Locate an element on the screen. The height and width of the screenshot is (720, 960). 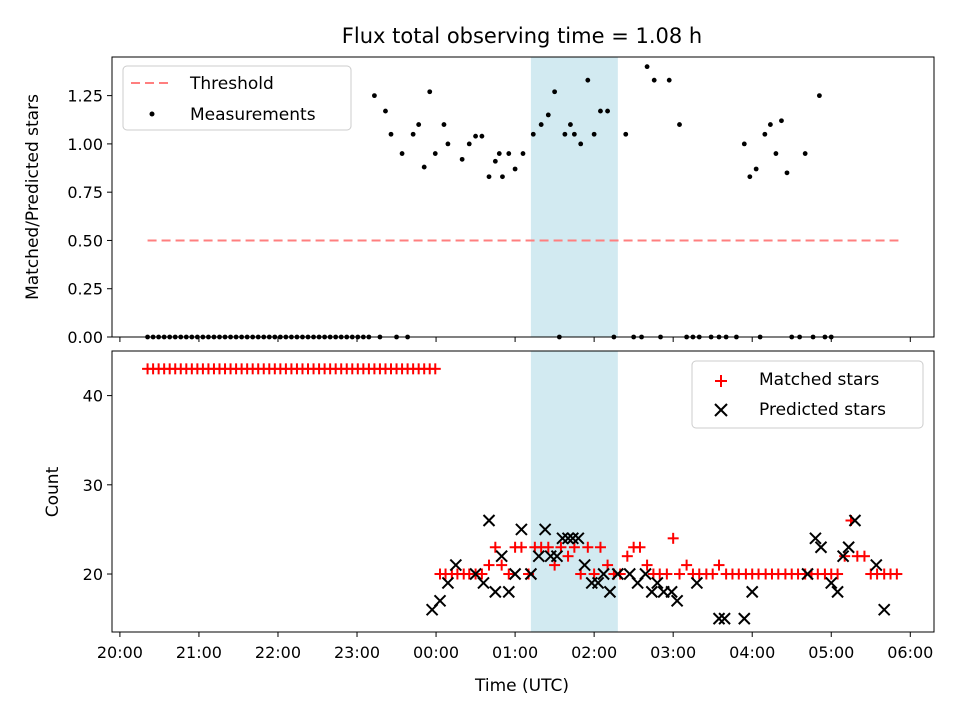
top-y-tick-label: 0.00 is located at coordinates (85, 337).